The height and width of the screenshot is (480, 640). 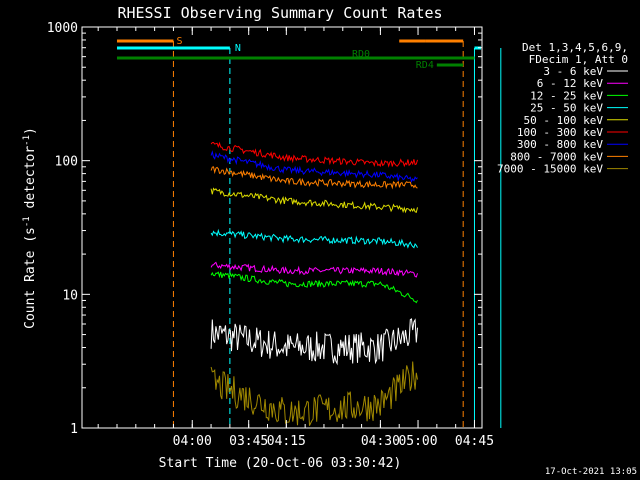 What do you see at coordinates (556, 156) in the screenshot?
I see `legend-label: 800 - 7000 keV` at bounding box center [556, 156].